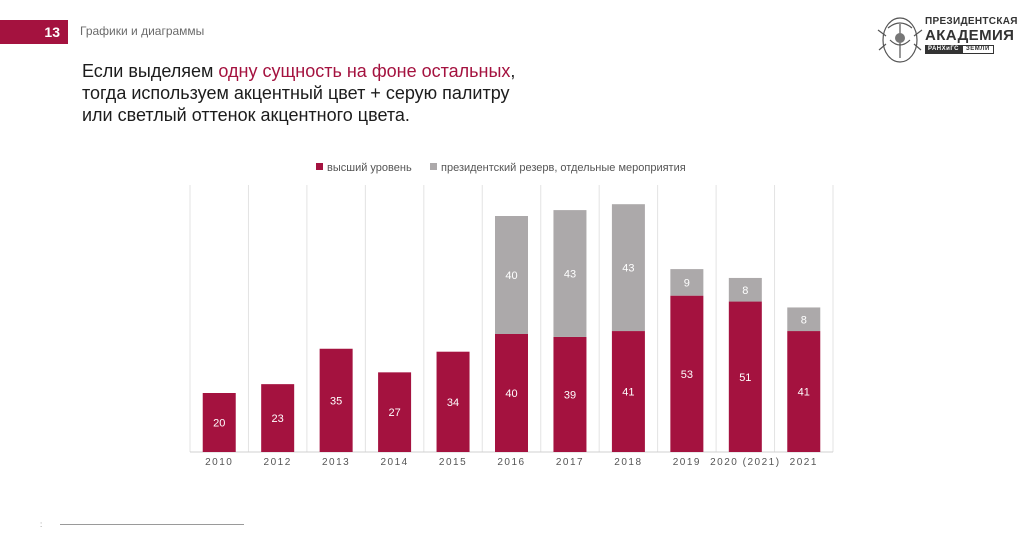 The height and width of the screenshot is (560, 1024). I want to click on logo-title-top: ПРЕЗИДЕНТСКАЯ, so click(971, 21).